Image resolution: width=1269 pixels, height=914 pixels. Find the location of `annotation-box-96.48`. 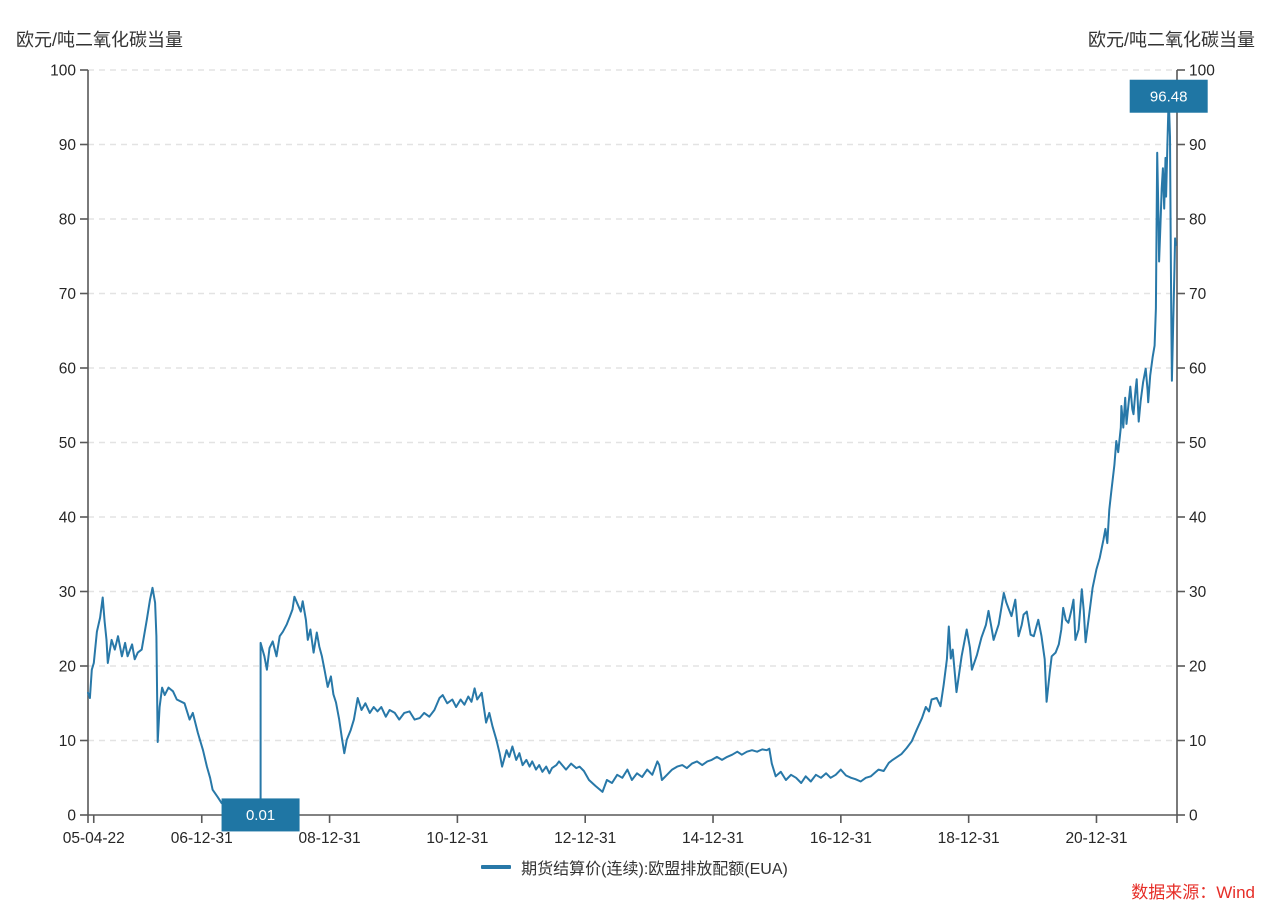

annotation-box-96.48 is located at coordinates (1168, 96).